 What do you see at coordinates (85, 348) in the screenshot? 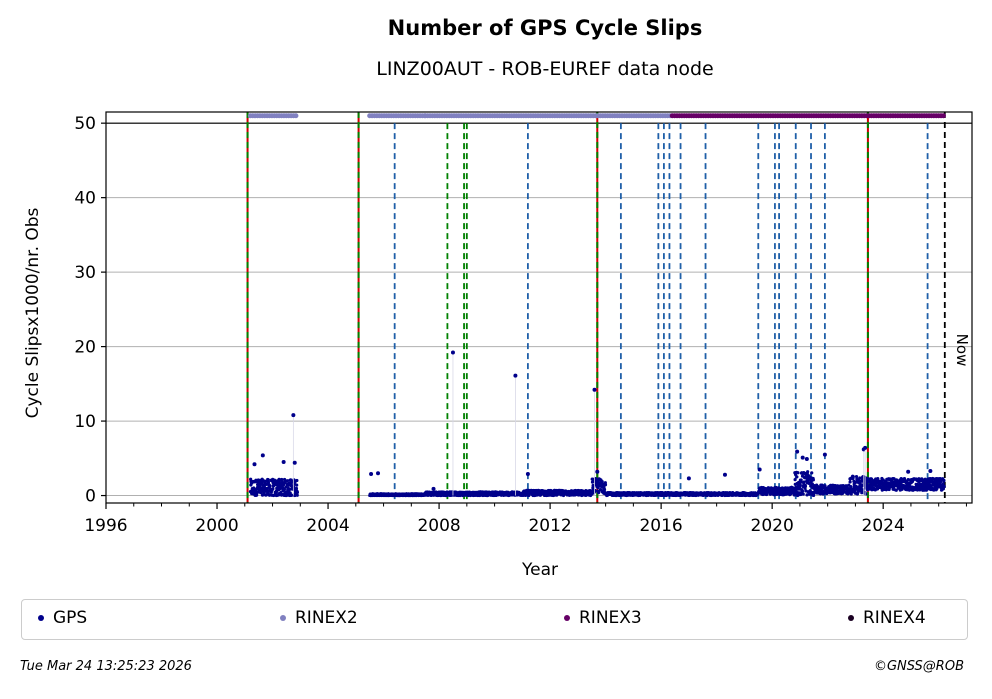
I see `y-tick-label: 20` at bounding box center [85, 348].